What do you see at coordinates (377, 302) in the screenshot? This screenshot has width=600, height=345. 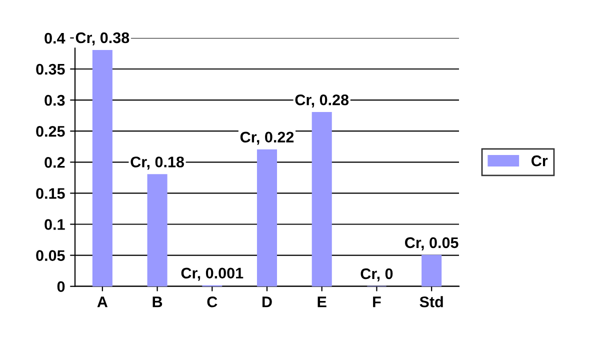 I see `x-tick-label: F` at bounding box center [377, 302].